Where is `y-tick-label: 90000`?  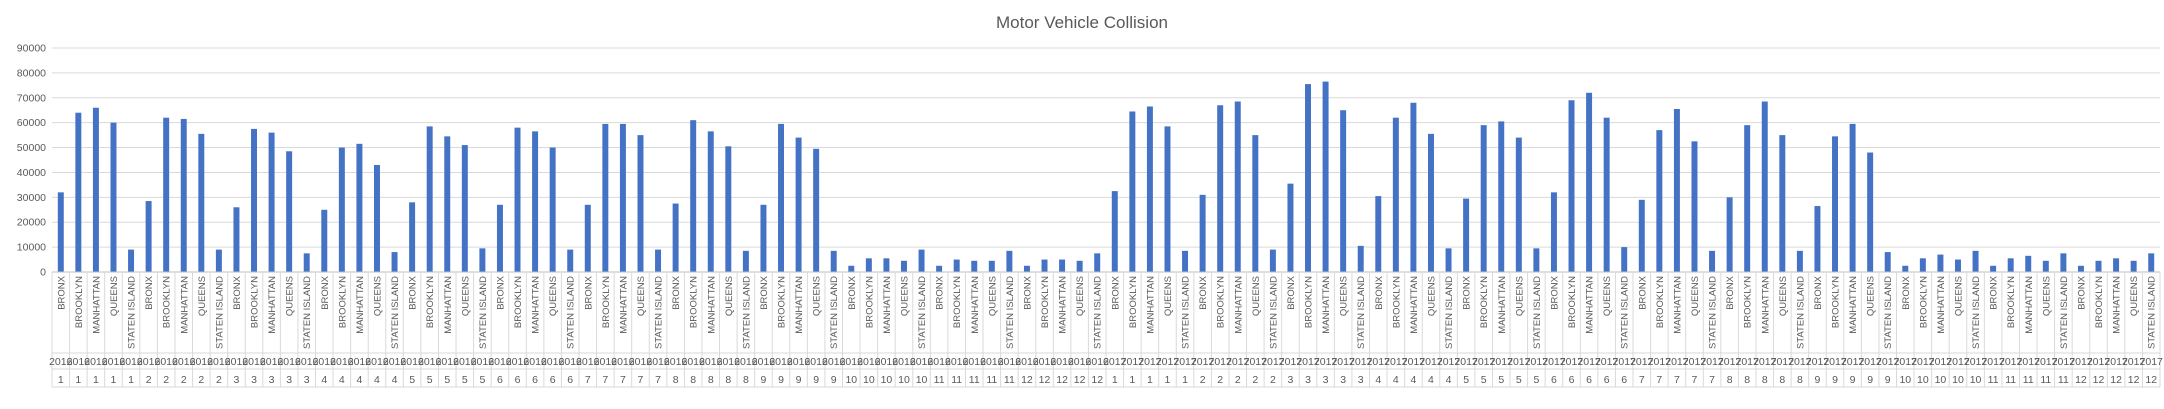
y-tick-label: 90000 is located at coordinates (31, 49).